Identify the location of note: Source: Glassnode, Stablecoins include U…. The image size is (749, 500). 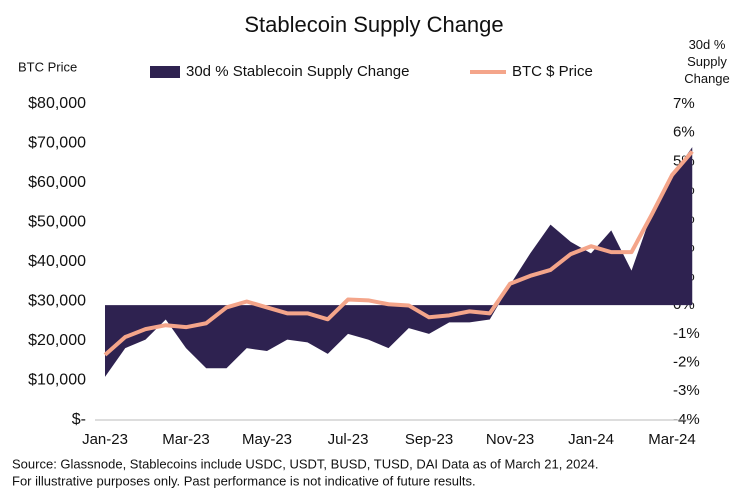
(305, 463).